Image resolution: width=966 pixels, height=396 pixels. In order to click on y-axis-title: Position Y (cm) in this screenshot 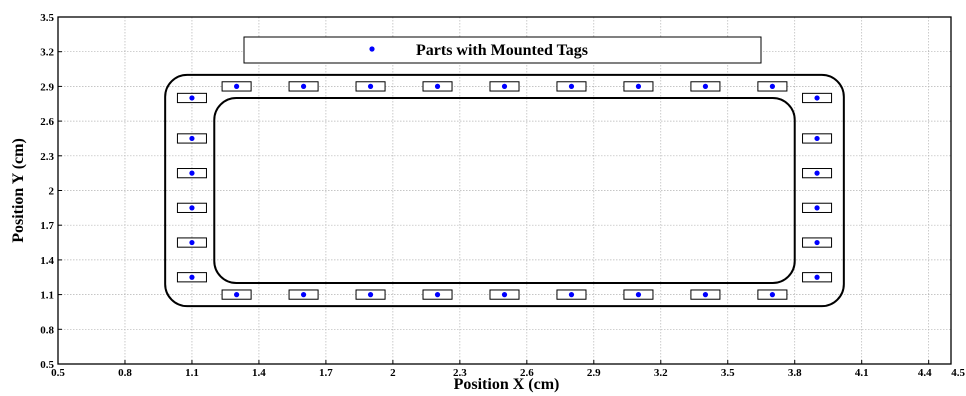, I will do `click(18, 190)`.